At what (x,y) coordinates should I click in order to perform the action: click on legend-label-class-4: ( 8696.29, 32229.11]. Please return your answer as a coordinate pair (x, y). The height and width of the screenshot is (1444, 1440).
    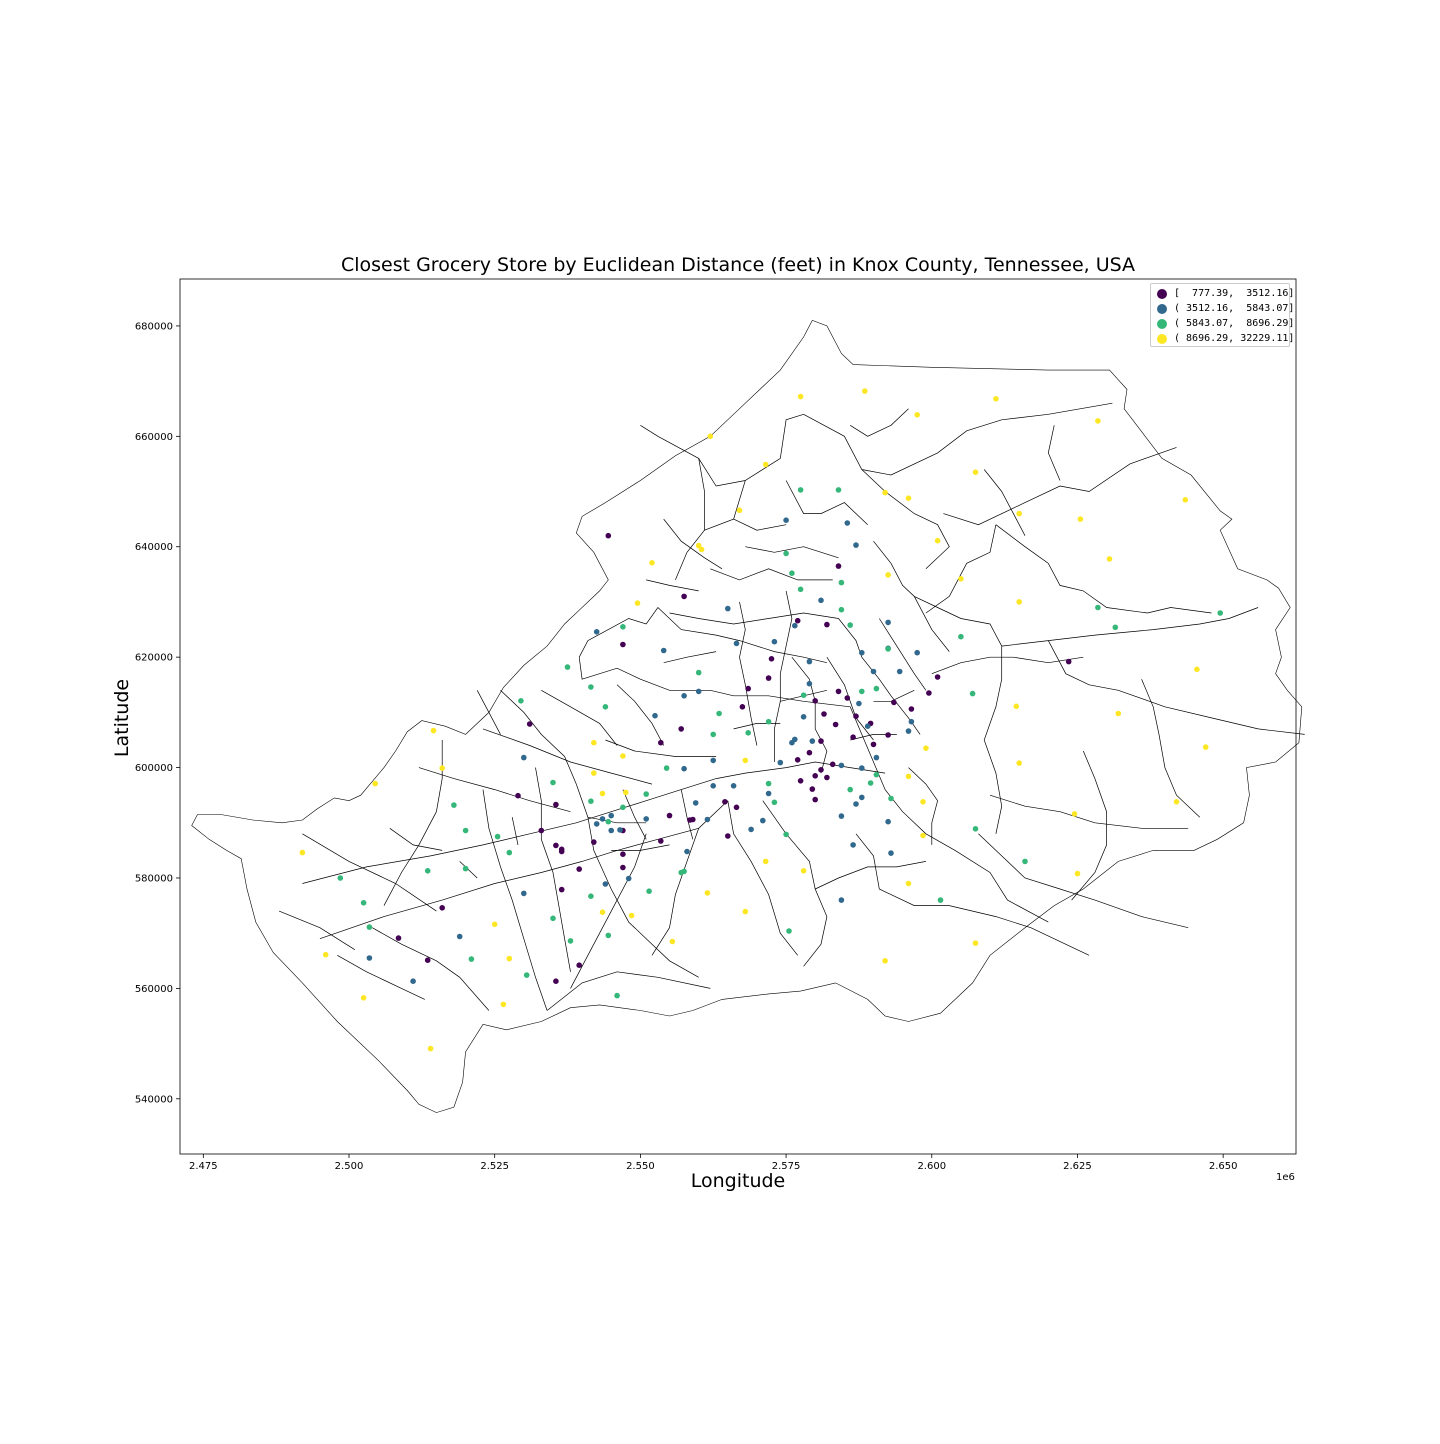
    Looking at the image, I should click on (1234, 338).